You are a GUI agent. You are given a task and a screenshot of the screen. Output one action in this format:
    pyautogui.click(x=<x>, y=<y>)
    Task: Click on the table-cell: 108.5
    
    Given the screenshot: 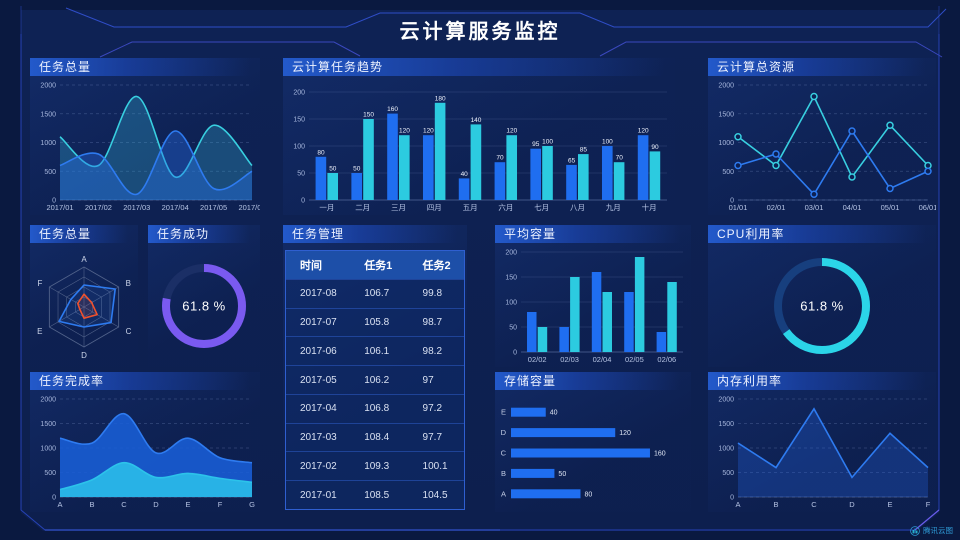 What is the action you would take?
    pyautogui.click(x=377, y=495)
    